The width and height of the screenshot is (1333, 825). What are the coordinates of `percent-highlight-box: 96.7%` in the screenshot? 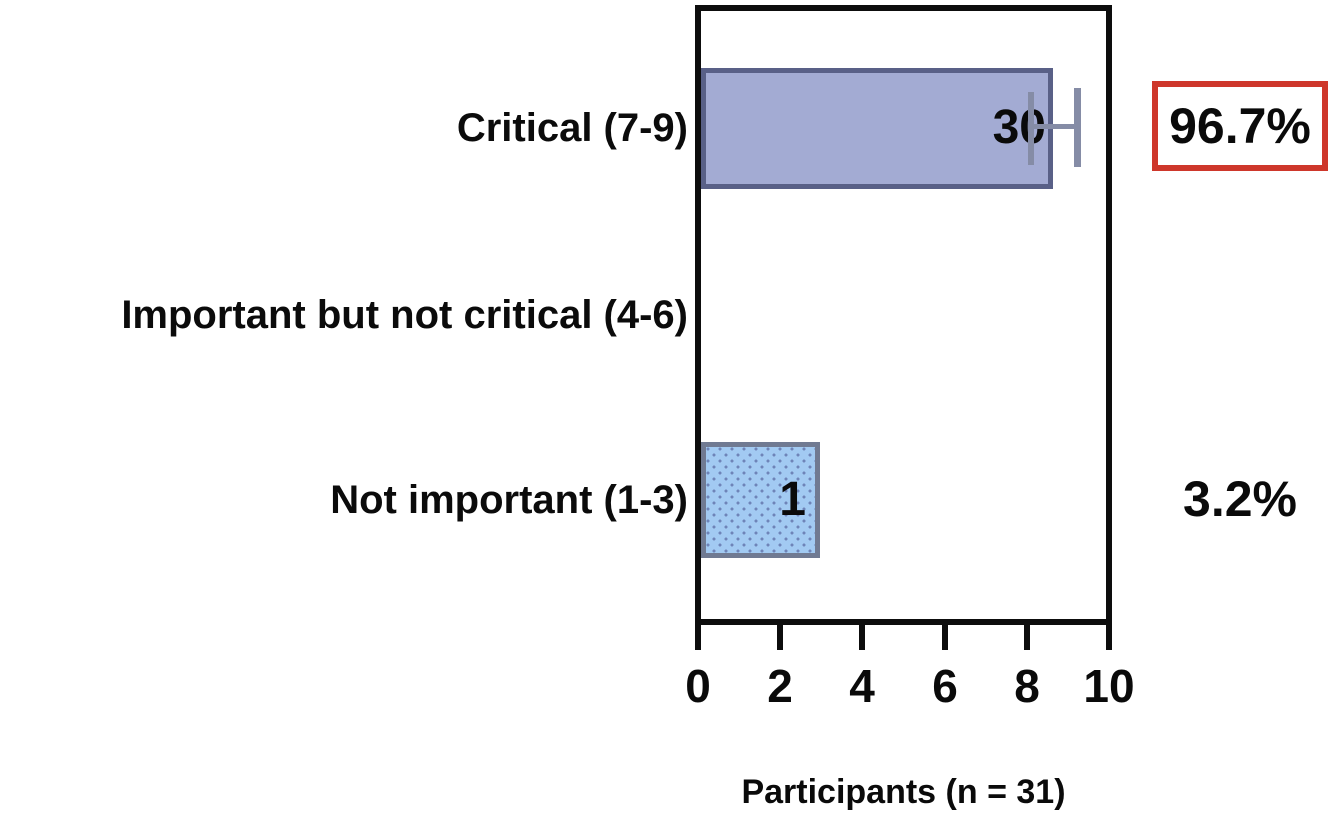 It's located at (1240, 126).